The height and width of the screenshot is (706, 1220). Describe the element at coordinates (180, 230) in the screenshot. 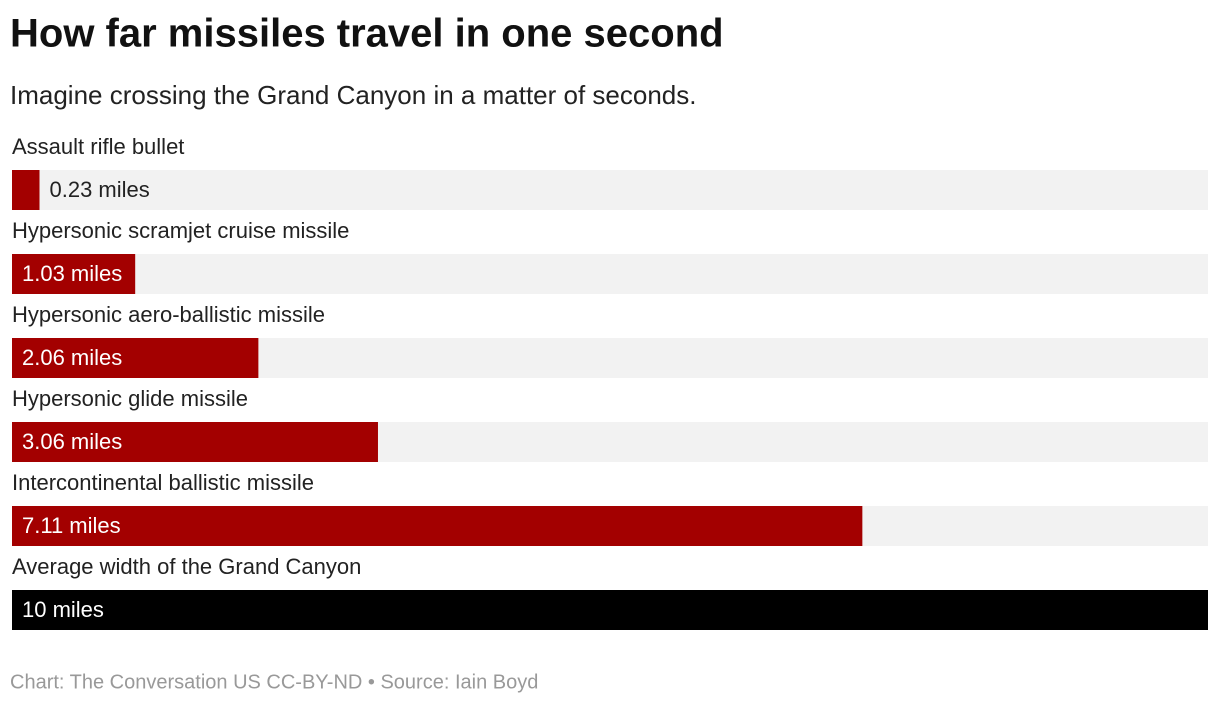

I see `category-label: Hypersonic scramjet cruise missile` at that location.